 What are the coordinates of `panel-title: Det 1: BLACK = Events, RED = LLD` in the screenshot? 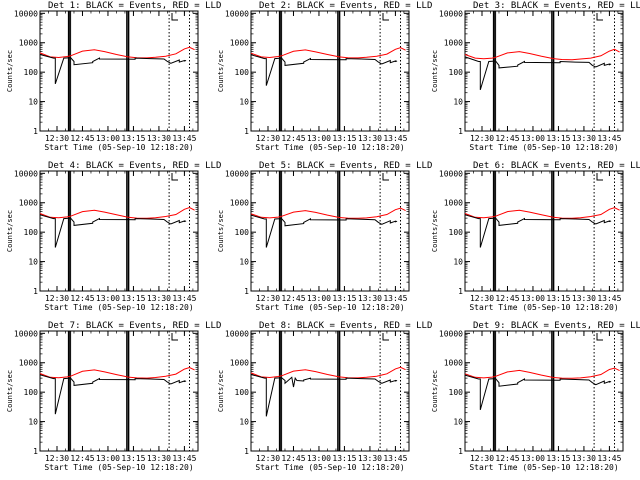 It's located at (134, 6).